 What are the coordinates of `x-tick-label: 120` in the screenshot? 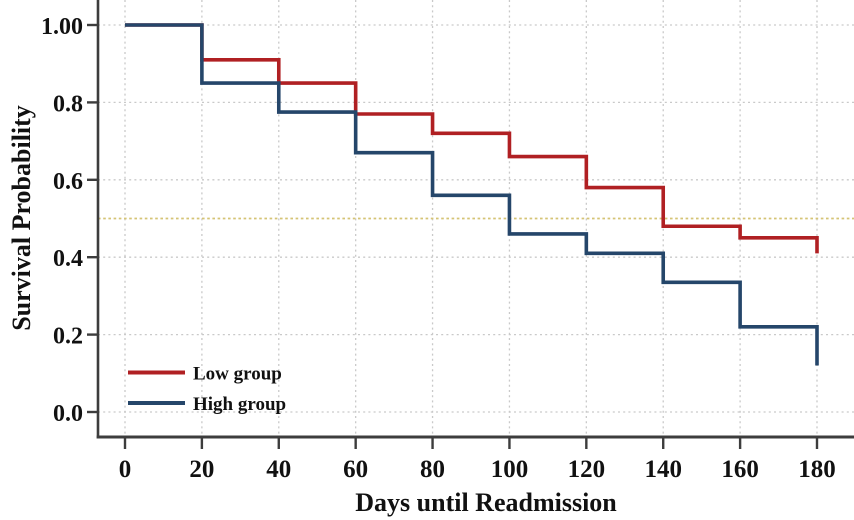 It's located at (587, 469).